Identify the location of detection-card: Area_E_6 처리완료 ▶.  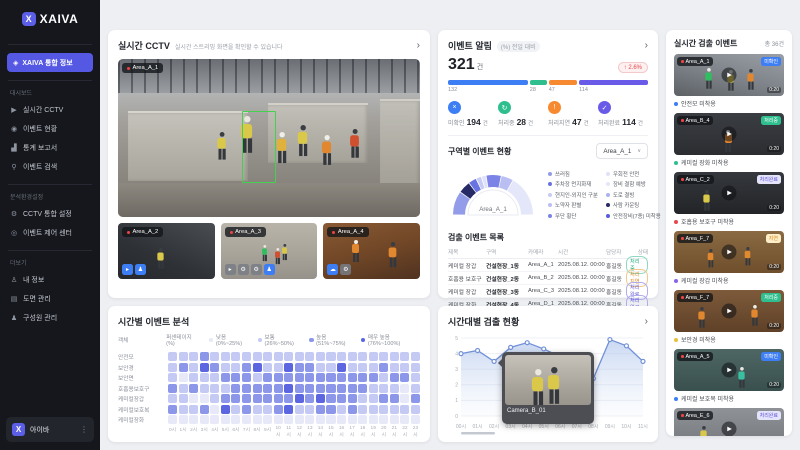
(729, 422).